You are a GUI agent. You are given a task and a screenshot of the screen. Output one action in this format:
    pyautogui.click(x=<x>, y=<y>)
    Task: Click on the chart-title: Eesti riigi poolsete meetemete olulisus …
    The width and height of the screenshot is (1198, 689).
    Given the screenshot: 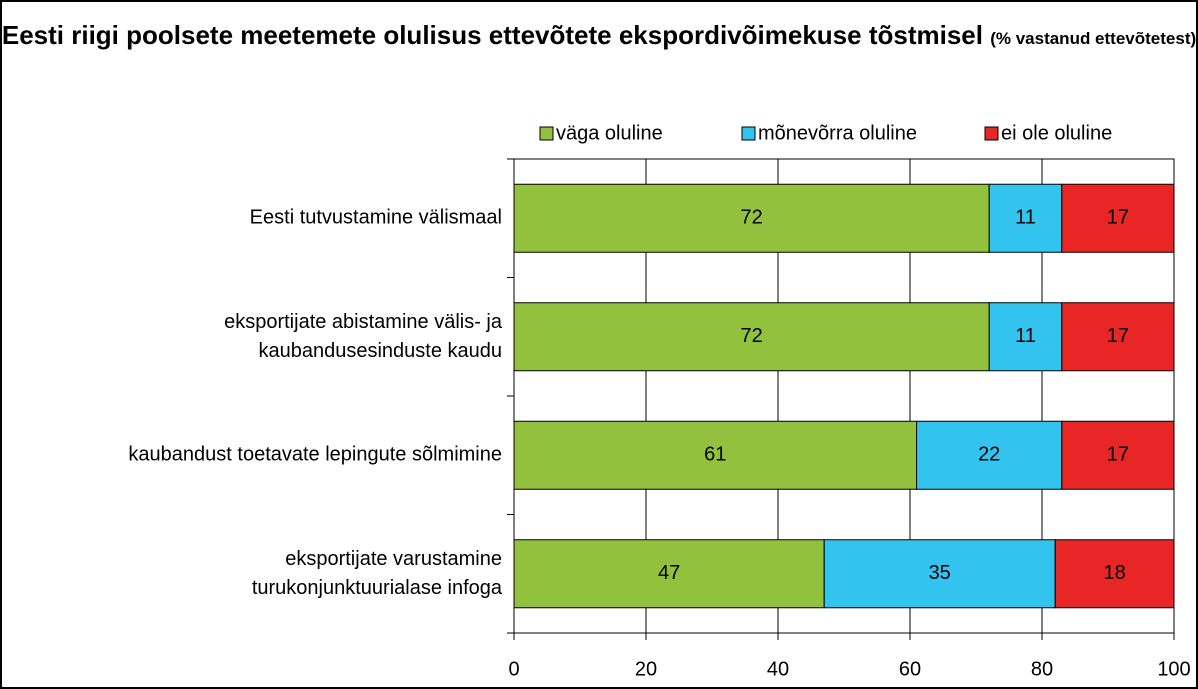 What is the action you would take?
    pyautogui.click(x=492, y=35)
    